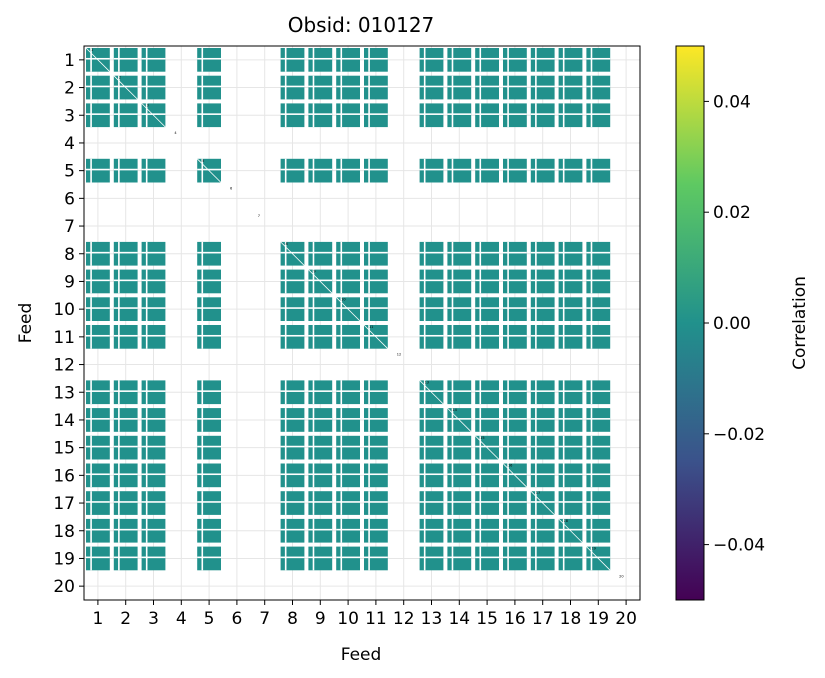  I want to click on colorbar, so click(690, 323).